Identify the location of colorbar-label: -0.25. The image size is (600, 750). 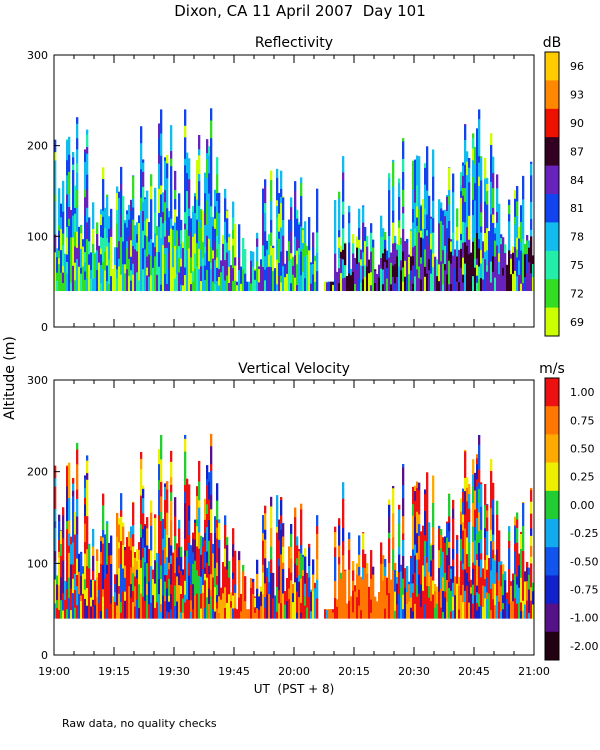
(584, 533).